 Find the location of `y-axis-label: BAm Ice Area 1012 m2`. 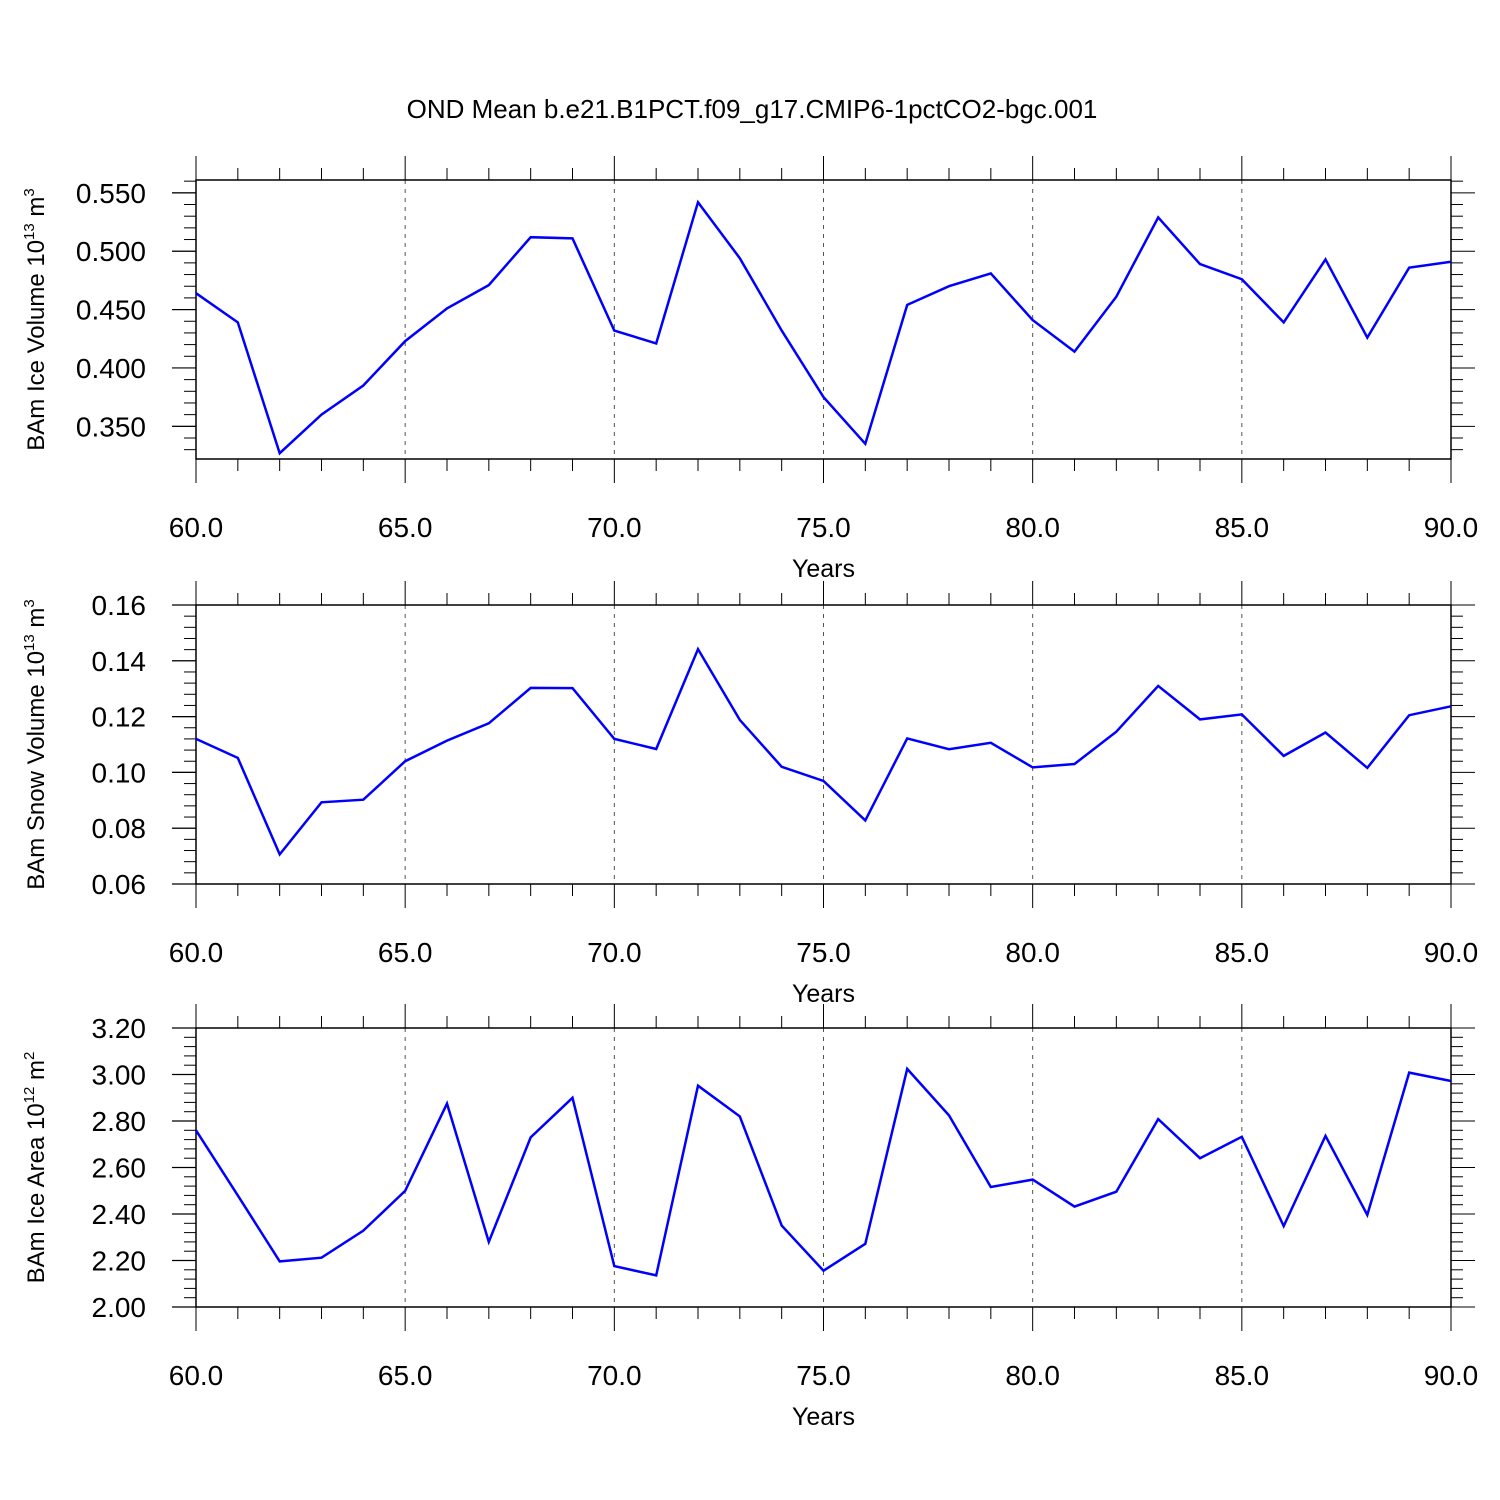

y-axis-label: BAm Ice Area 1012 m2 is located at coordinates (35, 1168).